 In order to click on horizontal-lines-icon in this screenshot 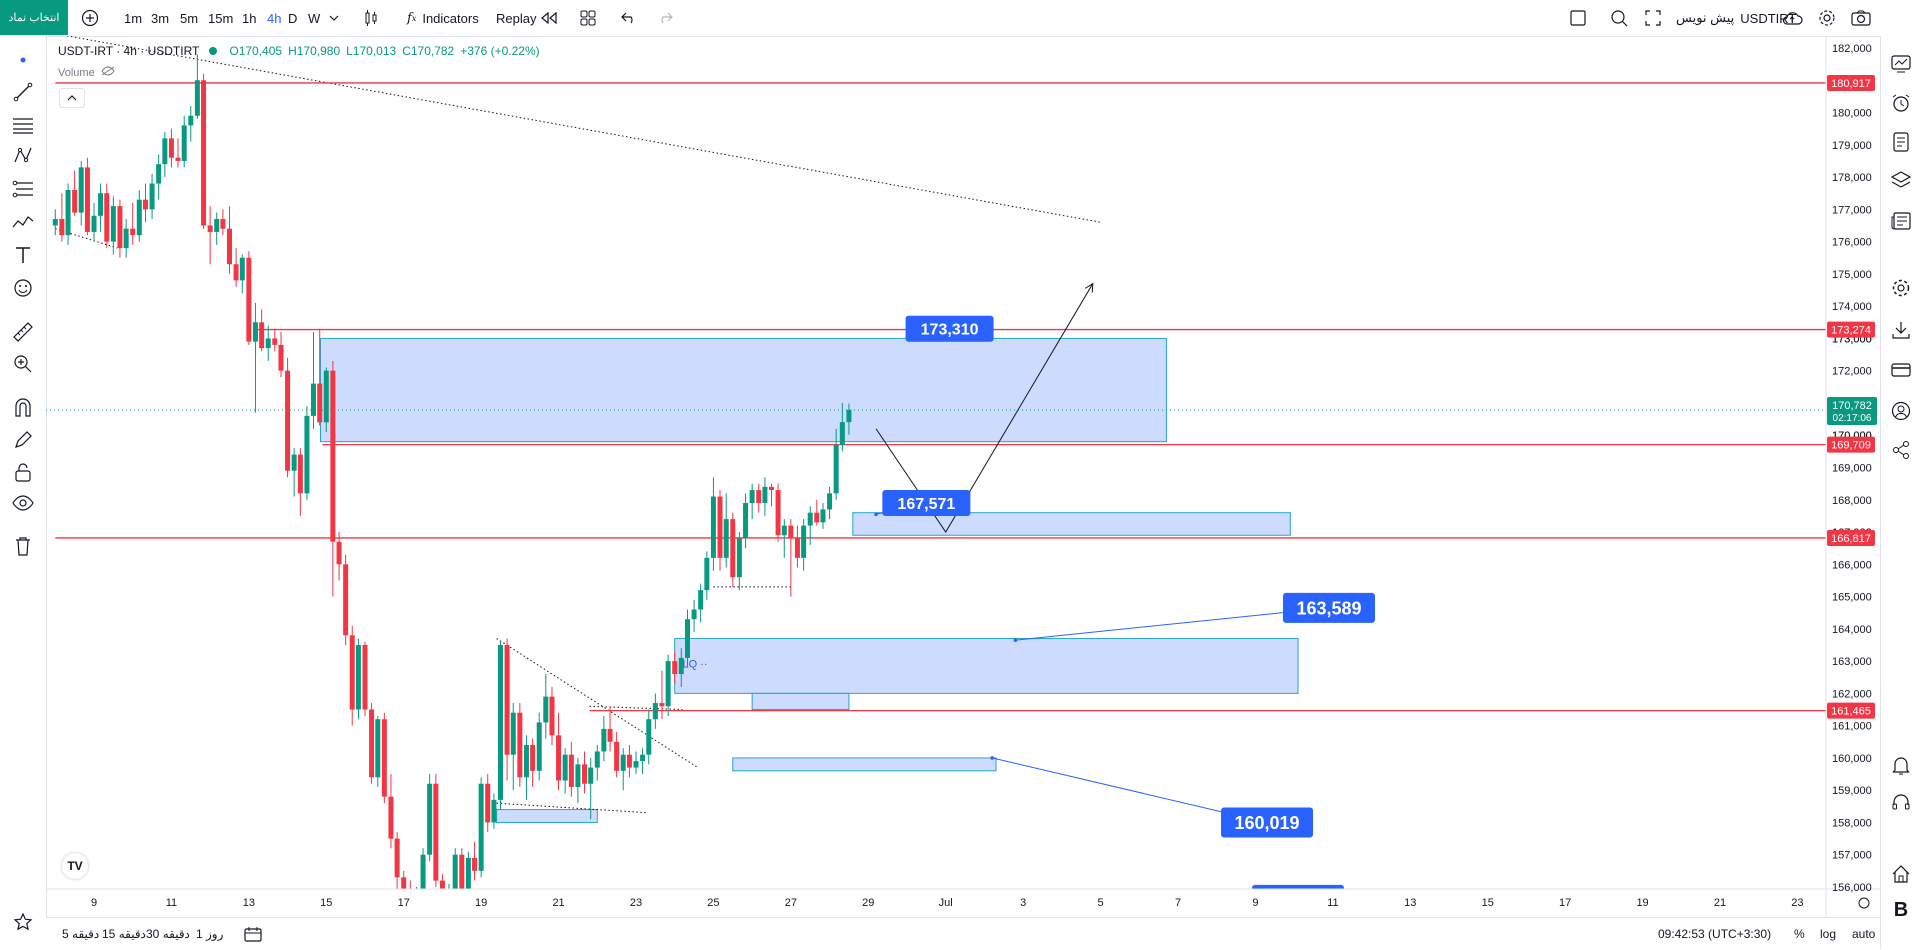, I will do `click(23, 125)`.